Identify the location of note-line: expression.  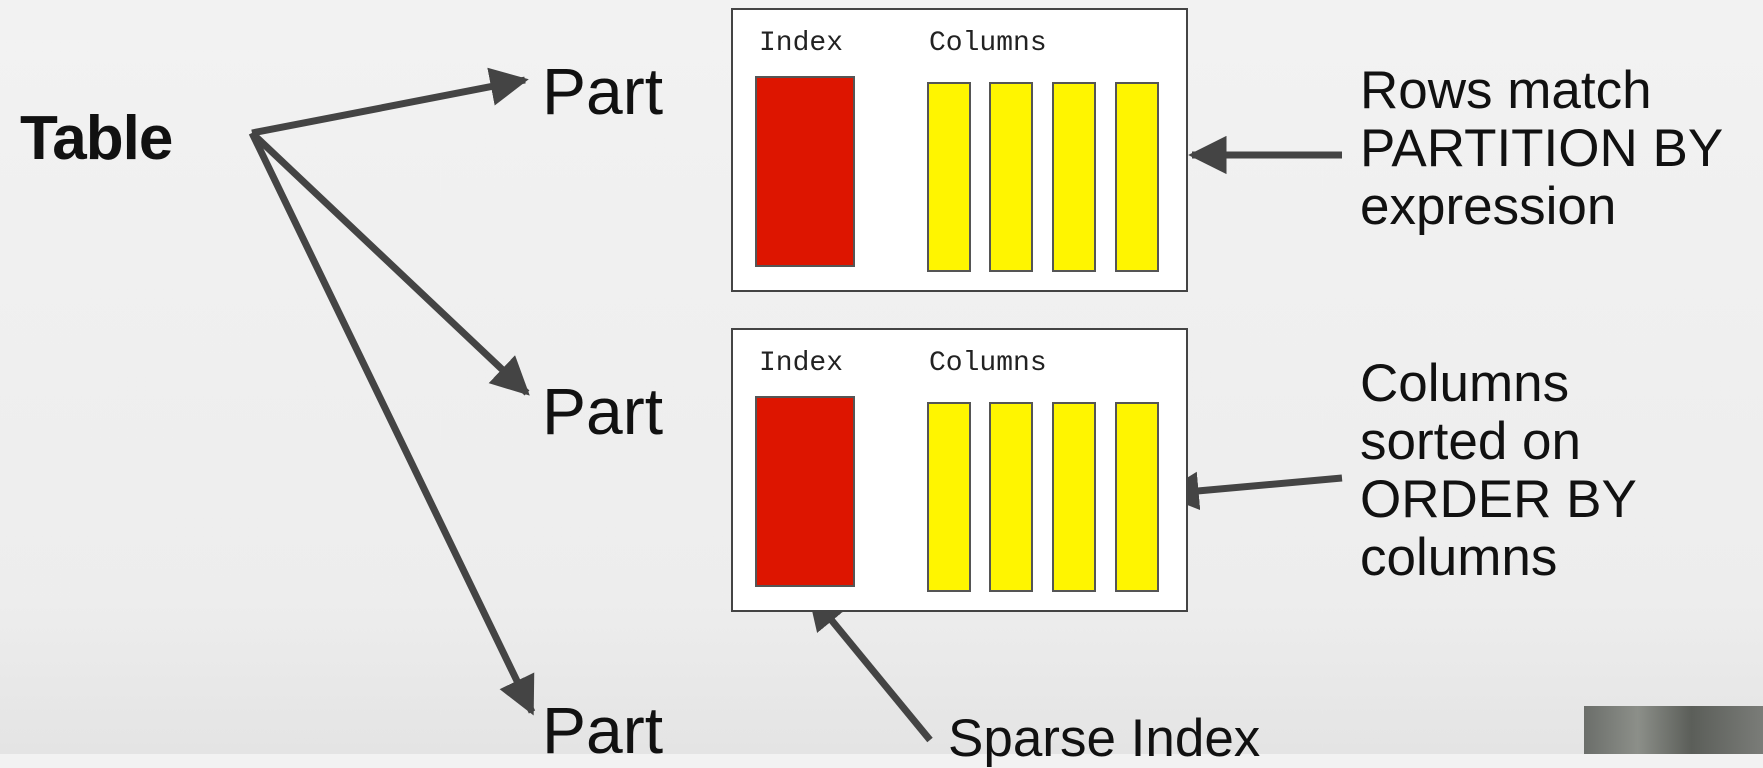
(1488, 206).